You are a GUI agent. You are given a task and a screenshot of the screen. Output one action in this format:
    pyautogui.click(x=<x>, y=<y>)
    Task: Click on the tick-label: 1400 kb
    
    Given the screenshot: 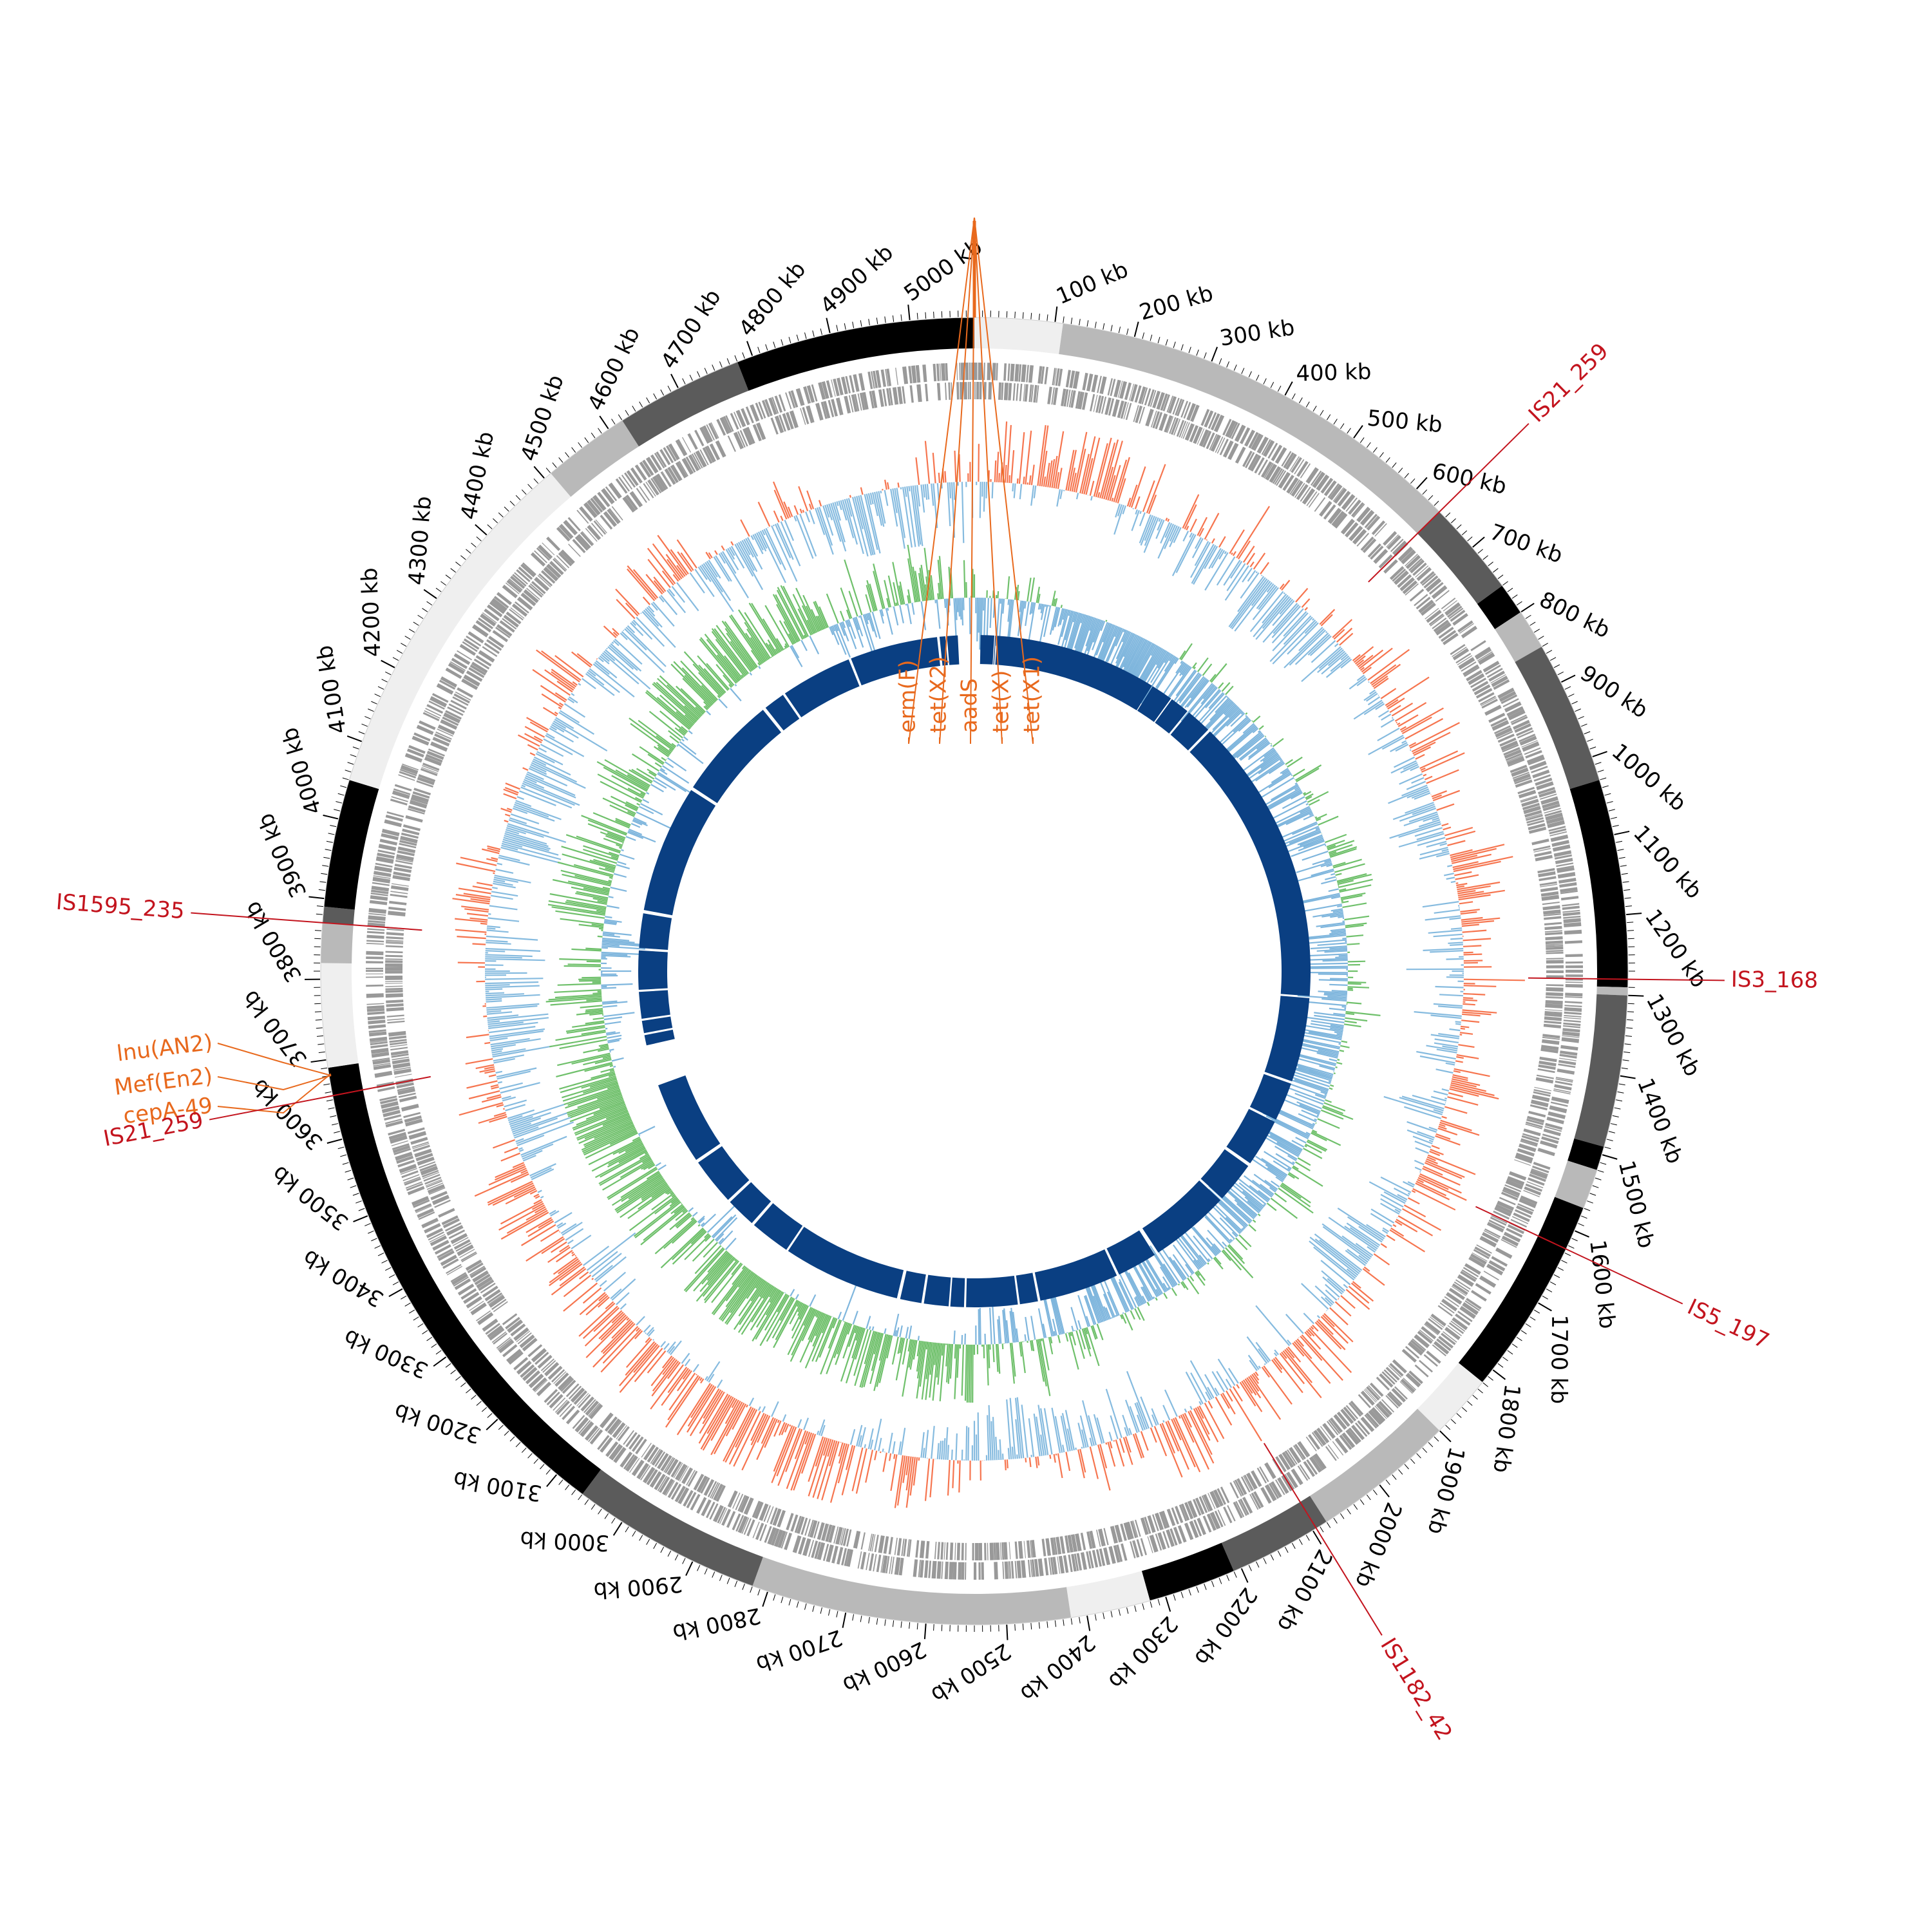 What is the action you would take?
    pyautogui.click(x=1660, y=1122)
    